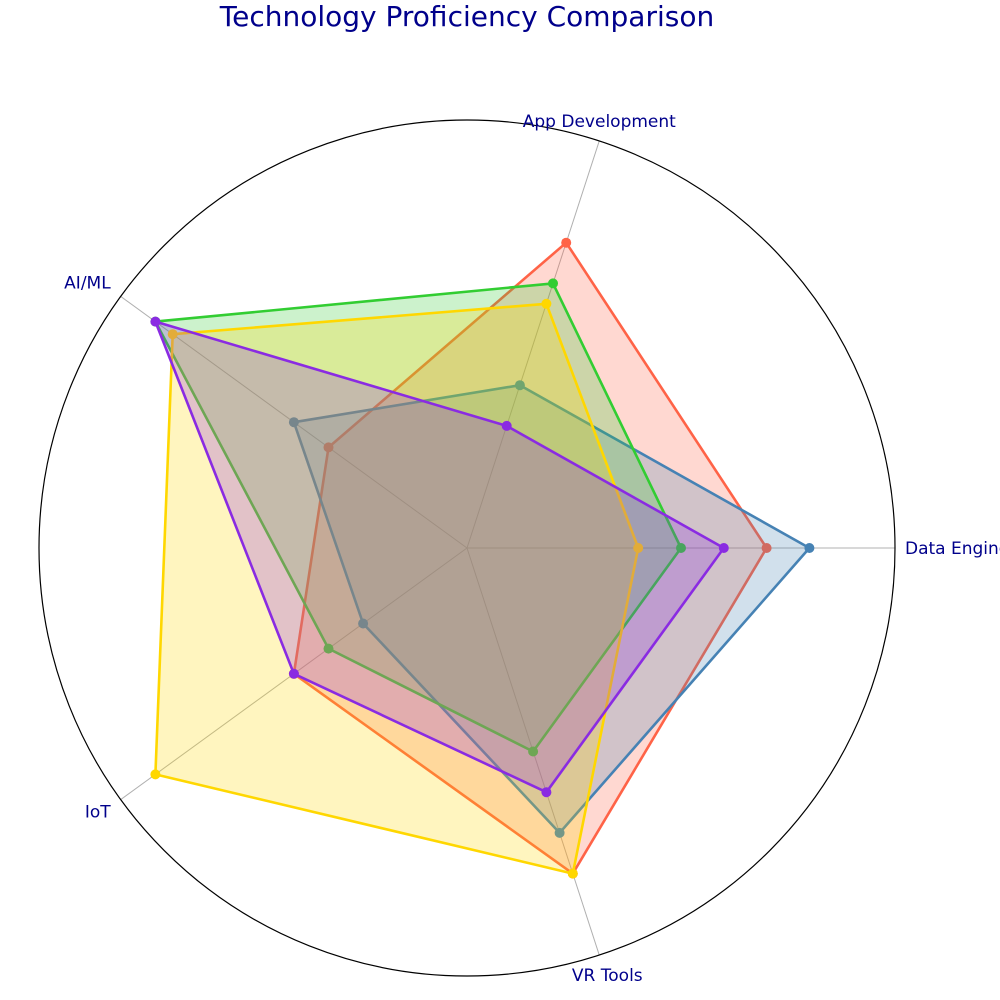  What do you see at coordinates (607, 976) in the screenshot?
I see `axis-label: VR Tools` at bounding box center [607, 976].